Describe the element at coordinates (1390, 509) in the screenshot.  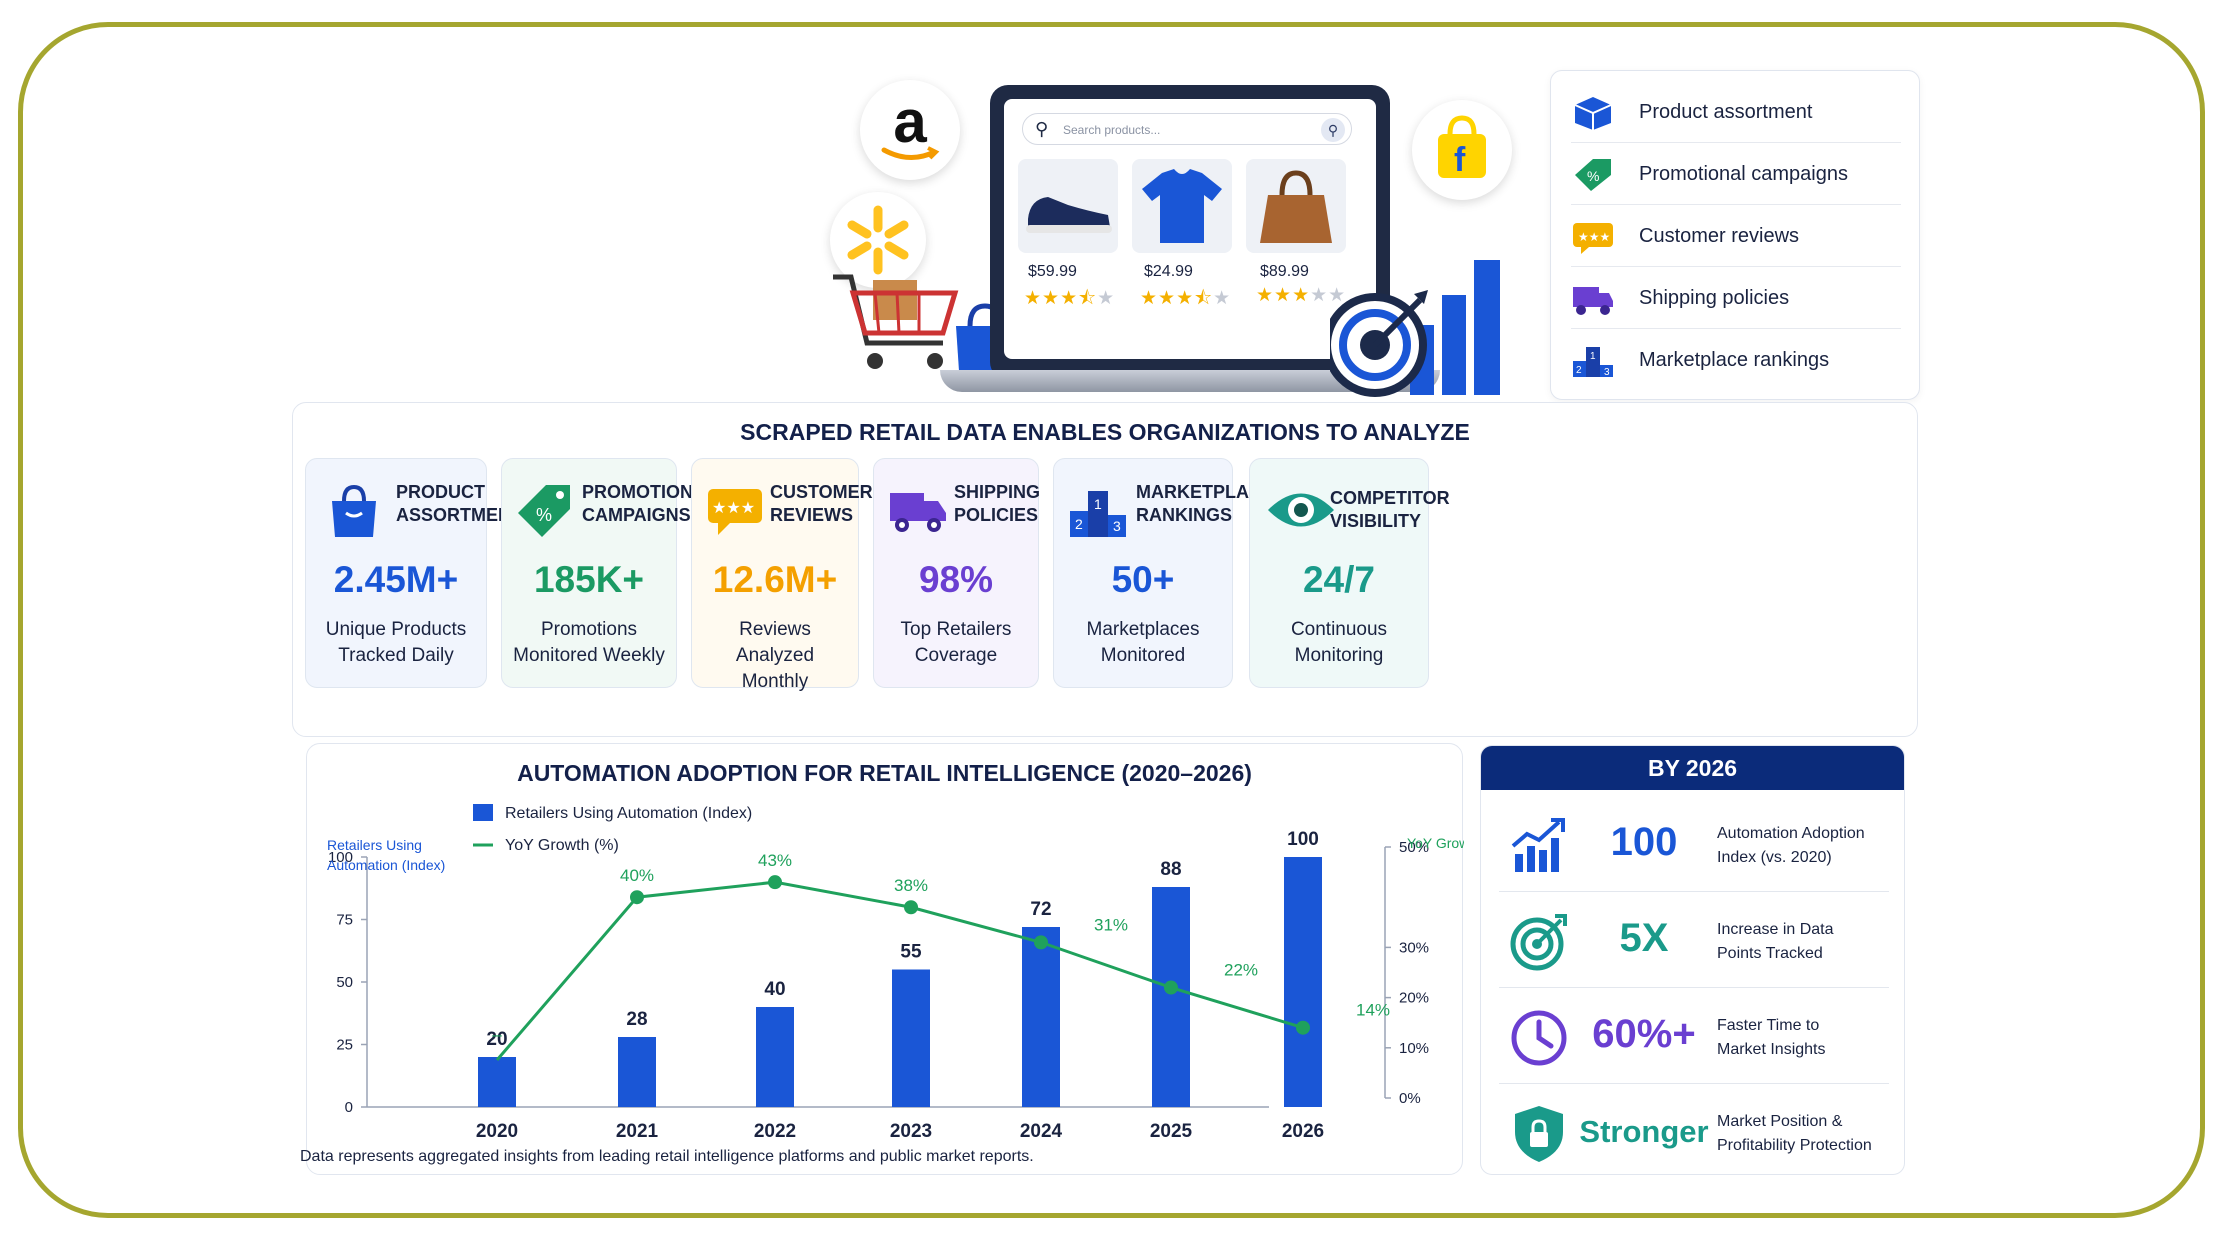
I see `card-title: COMPETITOR VISIBILITY` at that location.